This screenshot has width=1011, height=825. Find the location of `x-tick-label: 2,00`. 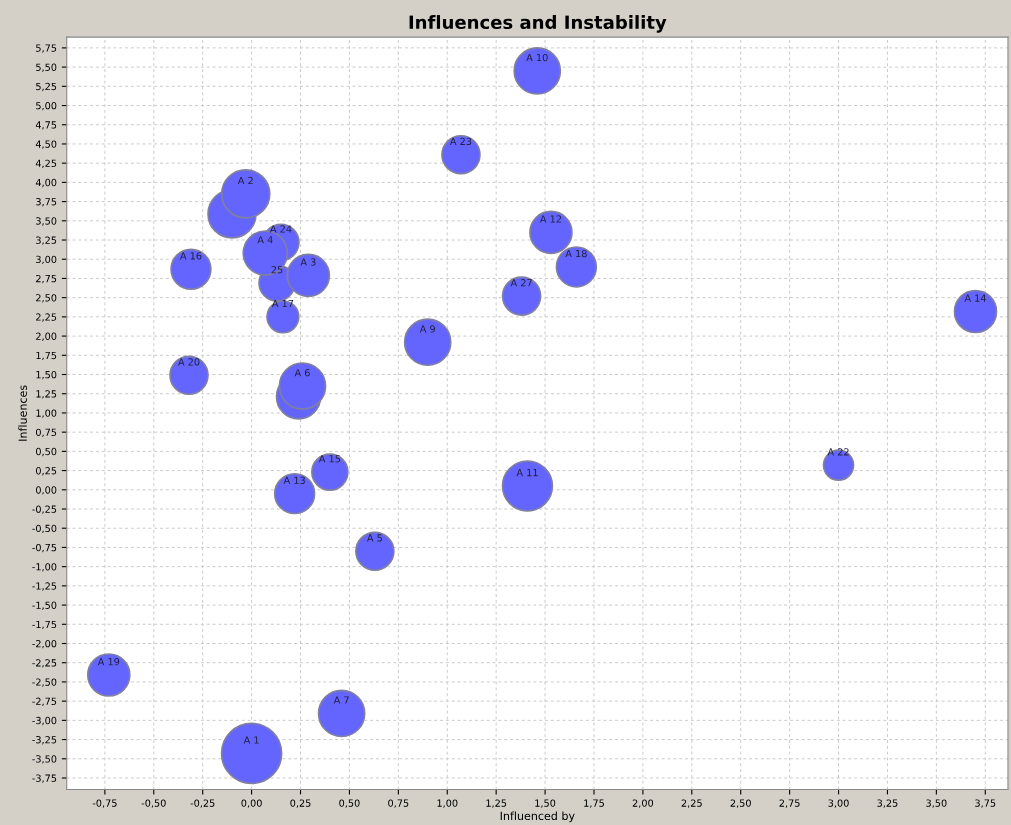

x-tick-label: 2,00 is located at coordinates (643, 803).